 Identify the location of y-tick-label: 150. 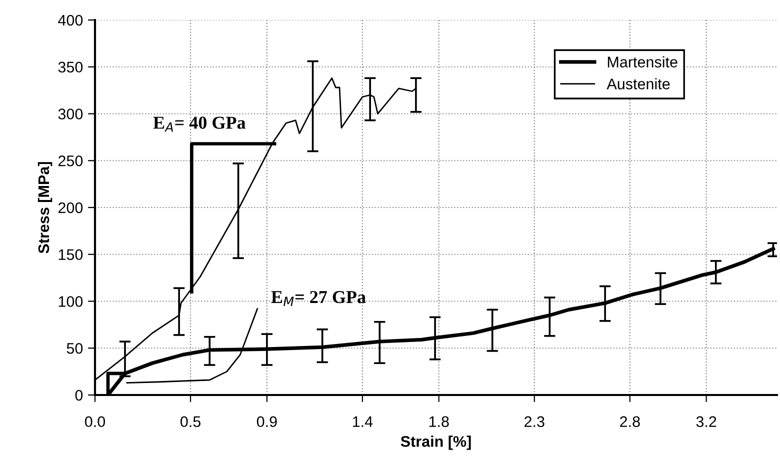
(70, 254).